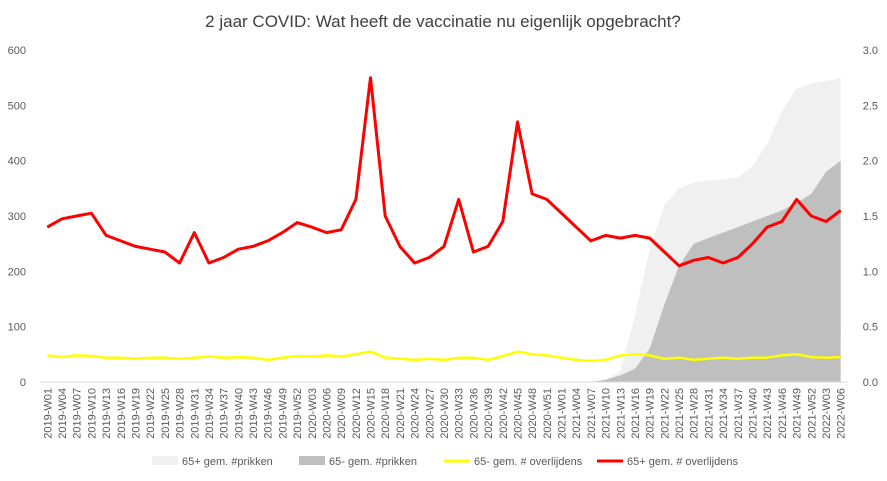 This screenshot has height=481, width=887. I want to click on y-tick-label: 500, so click(17, 106).